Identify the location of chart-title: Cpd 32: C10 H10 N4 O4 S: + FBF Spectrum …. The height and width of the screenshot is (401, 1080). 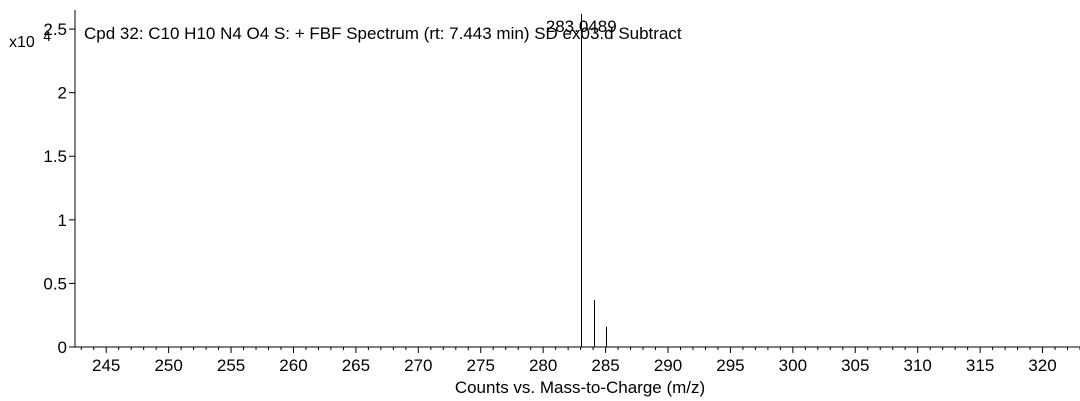
(383, 33).